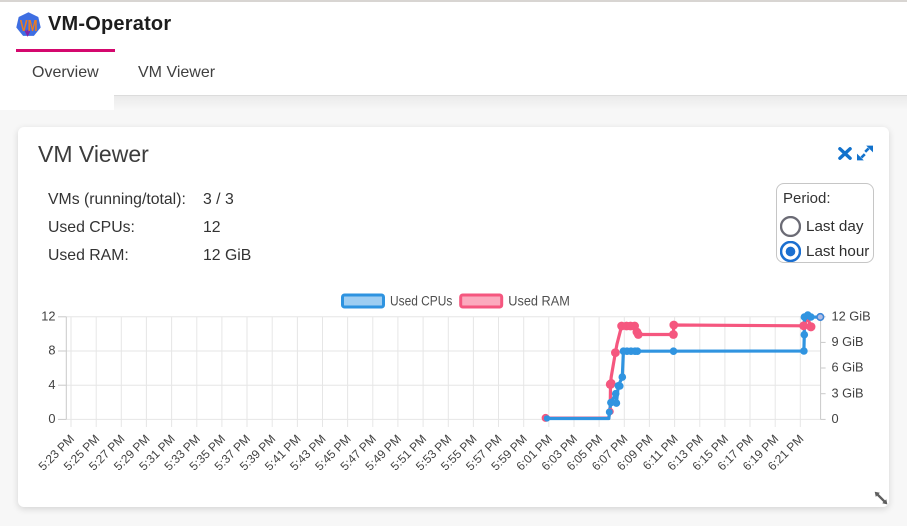  I want to click on svg-text: 8, so click(51, 350).